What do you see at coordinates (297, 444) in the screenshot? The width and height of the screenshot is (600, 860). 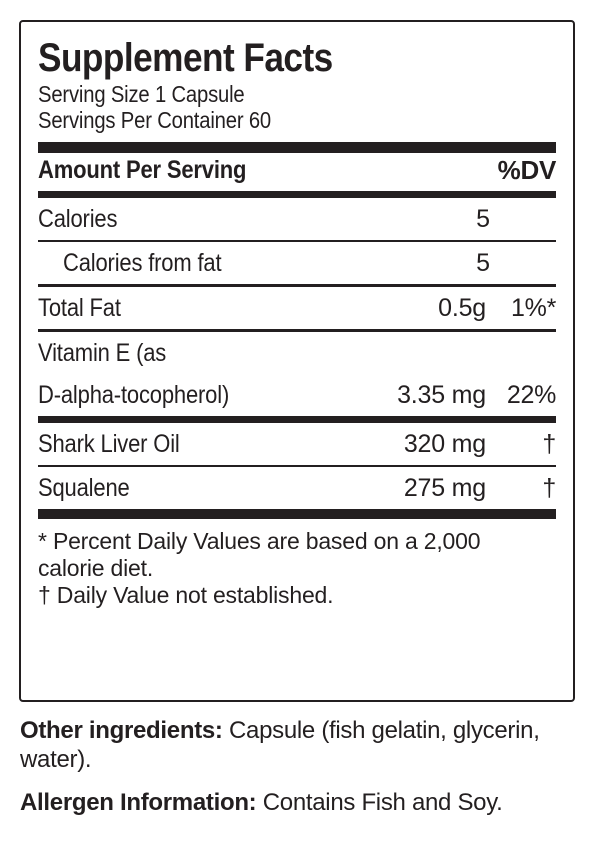 I see `table-row: Shark Liver Oil 320 mg †` at bounding box center [297, 444].